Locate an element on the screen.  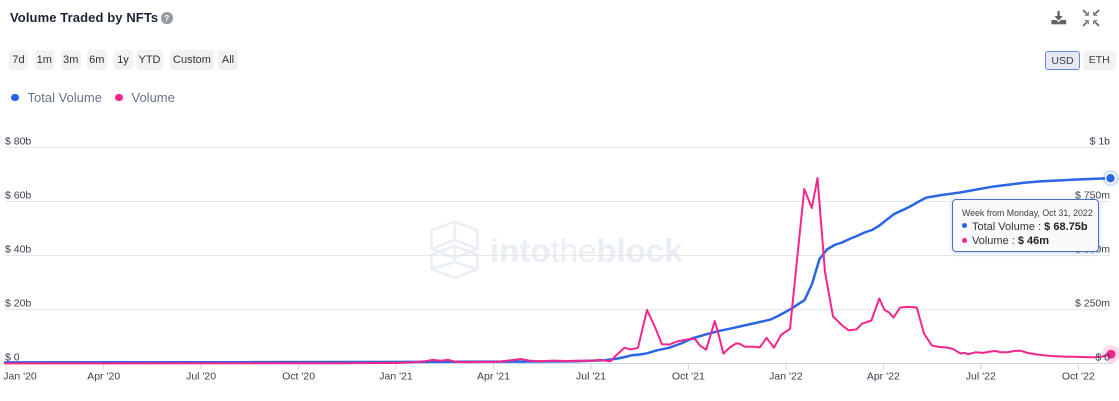
svg-text: $ 20b is located at coordinates (18, 304).